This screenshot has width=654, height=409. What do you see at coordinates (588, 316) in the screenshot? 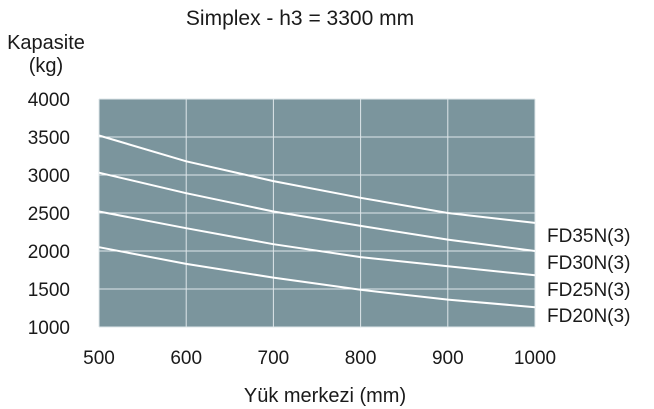
I see `series-label-3: FD20N(3)` at bounding box center [588, 316].